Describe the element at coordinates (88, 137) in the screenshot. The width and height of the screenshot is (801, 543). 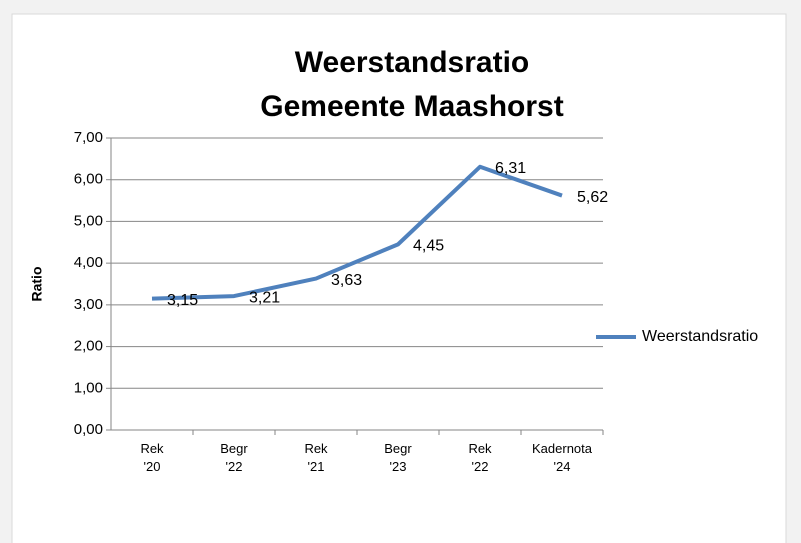
I see `y-tick-label: 7,00` at that location.